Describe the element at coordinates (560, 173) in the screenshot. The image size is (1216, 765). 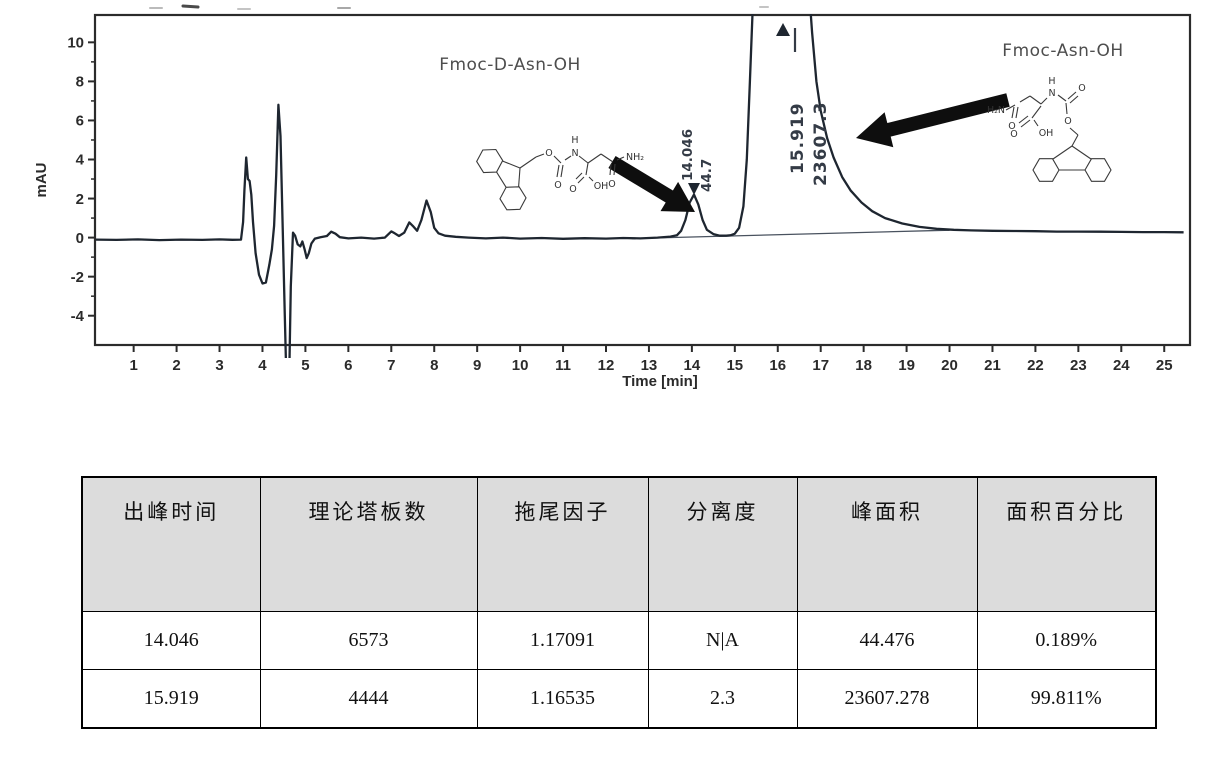
I see `structure-fmoc-d-asn-oh: O O N H O OH O NH₂` at that location.